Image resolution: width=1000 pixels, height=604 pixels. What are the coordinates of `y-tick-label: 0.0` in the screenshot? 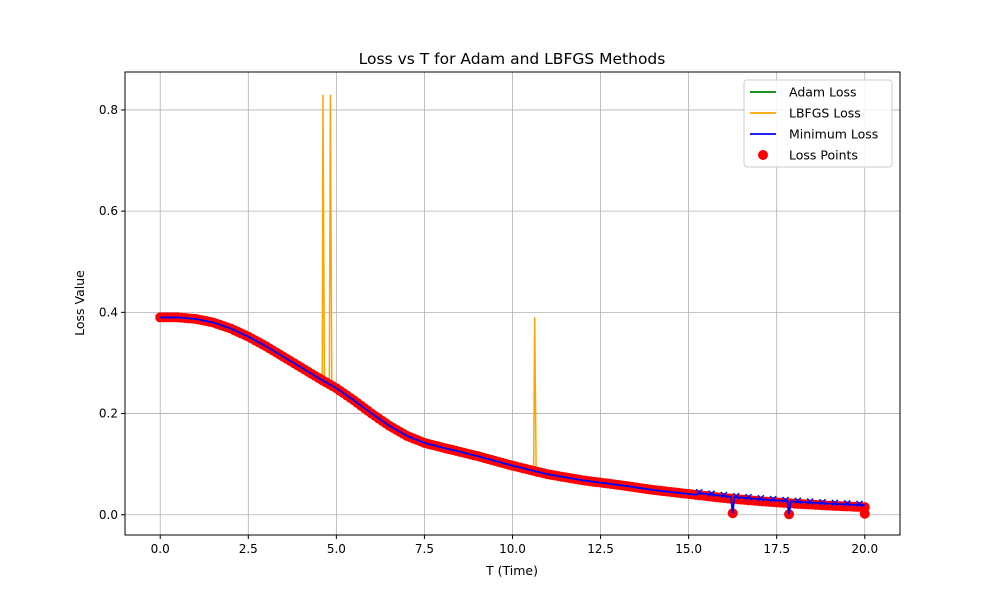 It's located at (108, 515).